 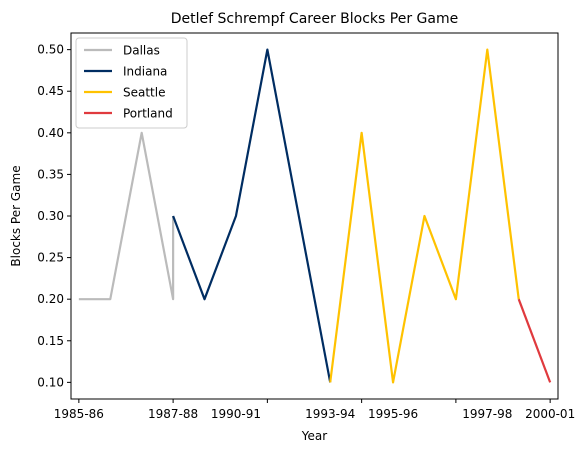 I want to click on y-tick-label: 0.45, so click(x=50, y=91).